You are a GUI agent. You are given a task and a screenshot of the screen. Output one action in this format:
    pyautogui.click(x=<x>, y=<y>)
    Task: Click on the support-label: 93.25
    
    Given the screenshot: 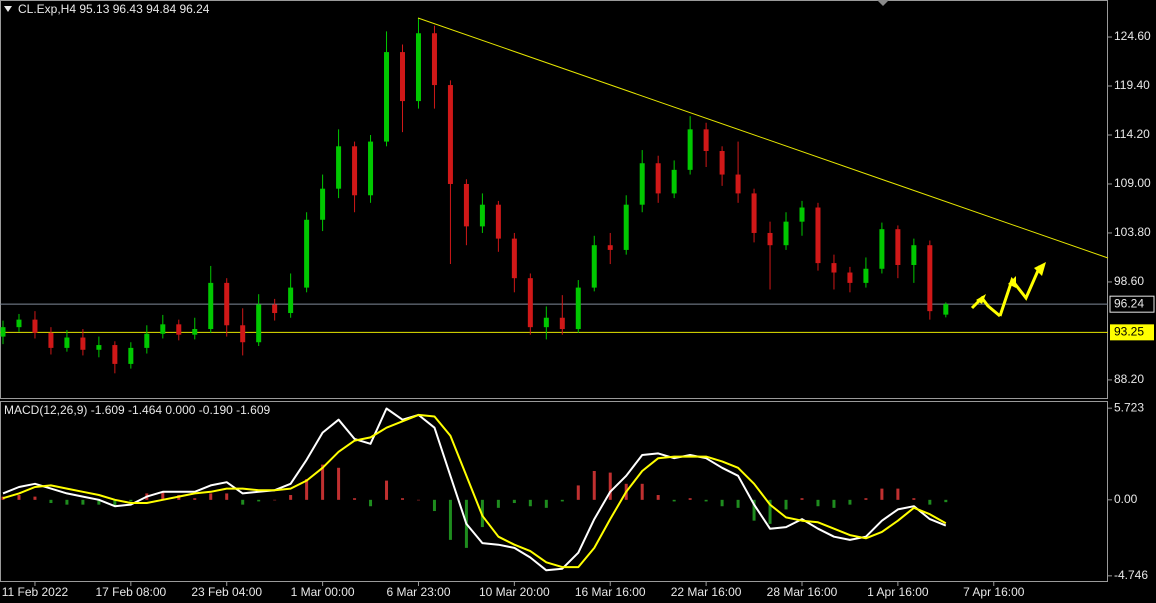 What is the action you would take?
    pyautogui.click(x=1129, y=332)
    